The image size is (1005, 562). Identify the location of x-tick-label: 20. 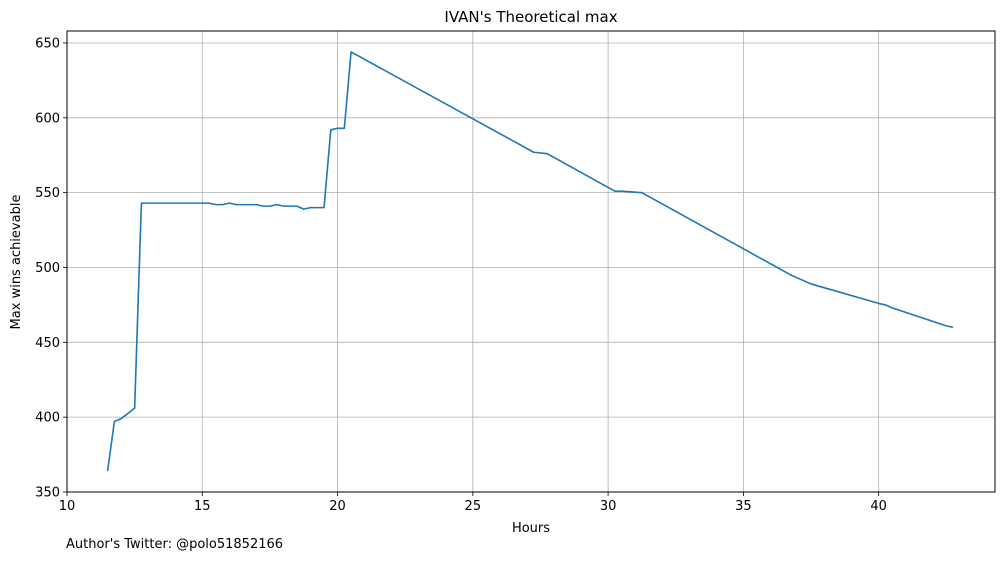
(337, 506).